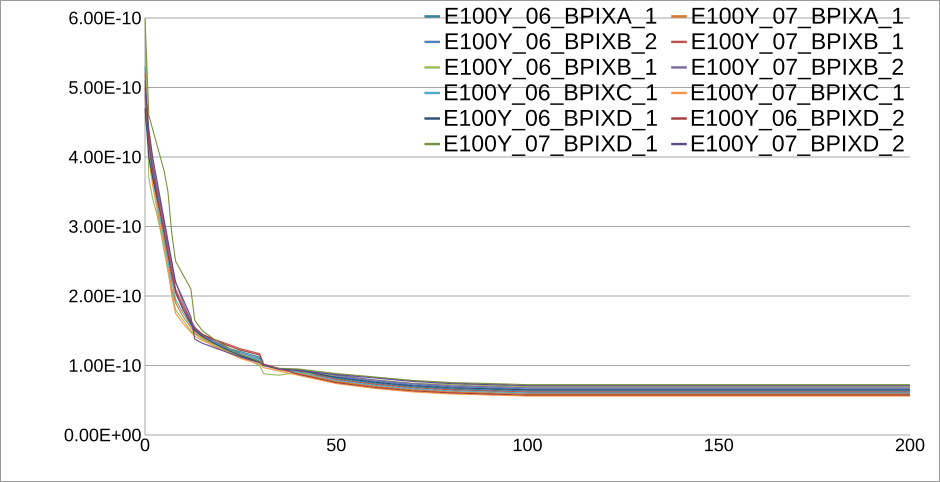 The width and height of the screenshot is (940, 482). Describe the element at coordinates (798, 120) in the screenshot. I see `legend-label: E100Y_06_BPIXD_2` at that location.